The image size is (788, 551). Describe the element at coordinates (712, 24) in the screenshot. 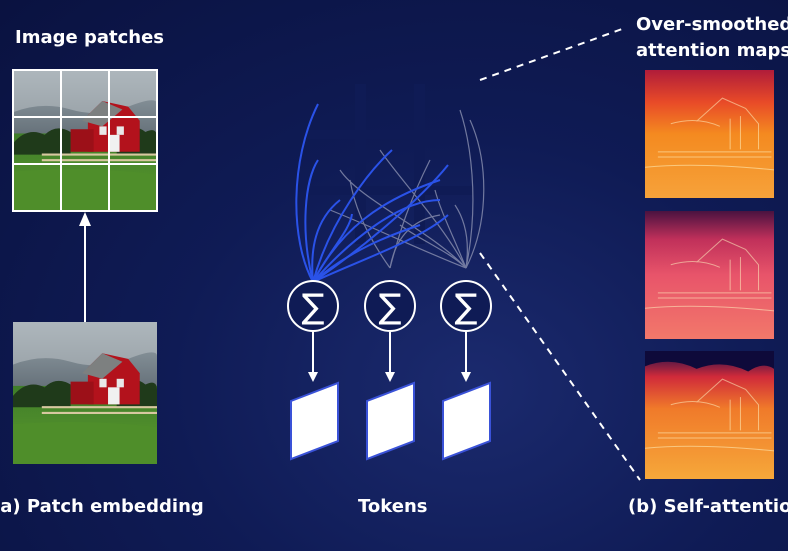

I see `attention-maps-title-line1: Over-smoothed` at that location.